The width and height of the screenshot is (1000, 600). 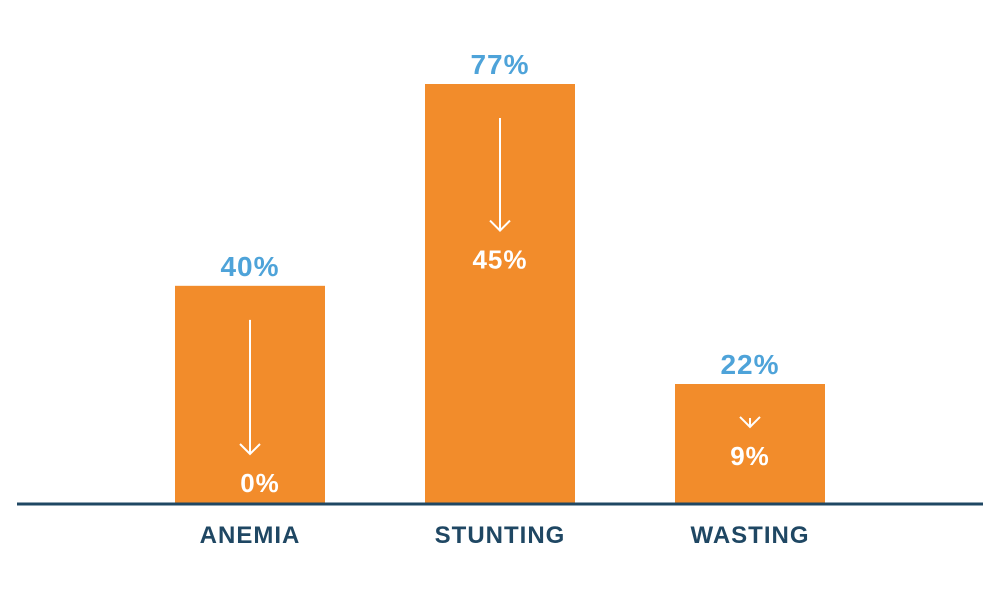 What do you see at coordinates (500, 535) in the screenshot?
I see `category-label-stunting: STUNTING` at bounding box center [500, 535].